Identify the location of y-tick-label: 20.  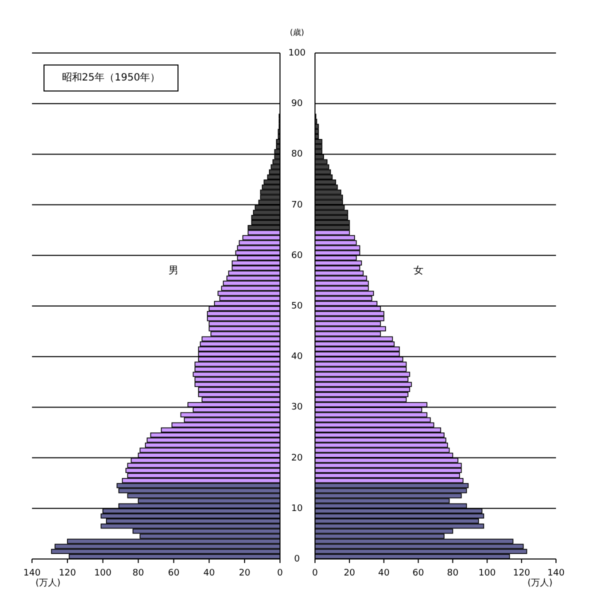
(297, 458).